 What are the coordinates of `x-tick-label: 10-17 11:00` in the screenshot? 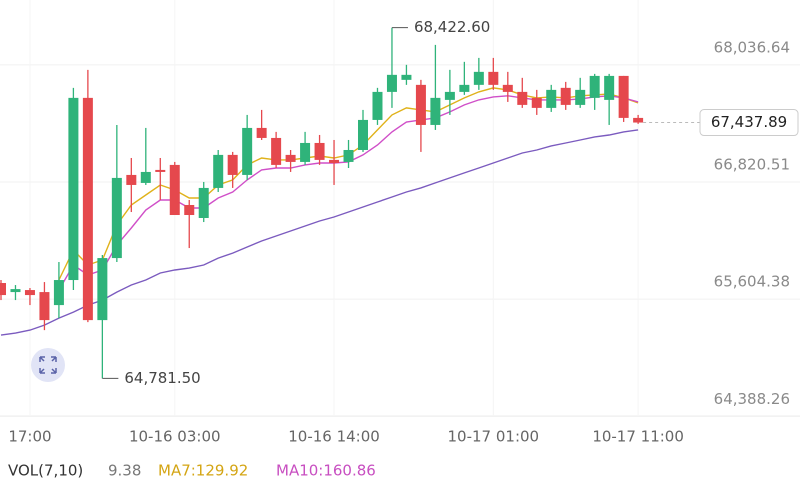 It's located at (638, 437).